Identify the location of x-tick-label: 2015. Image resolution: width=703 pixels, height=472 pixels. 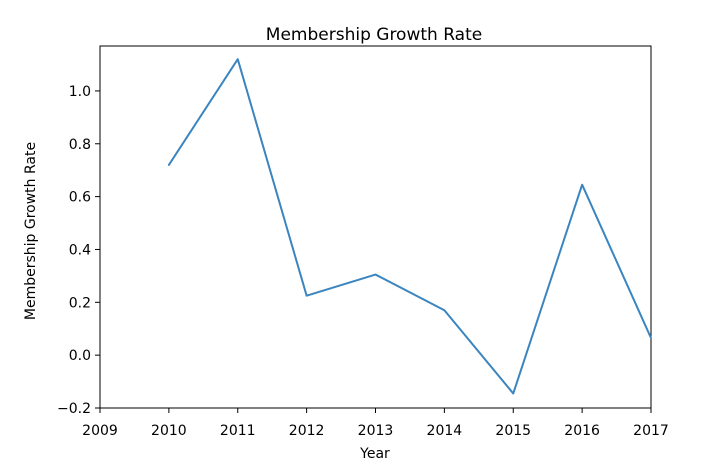
(513, 431).